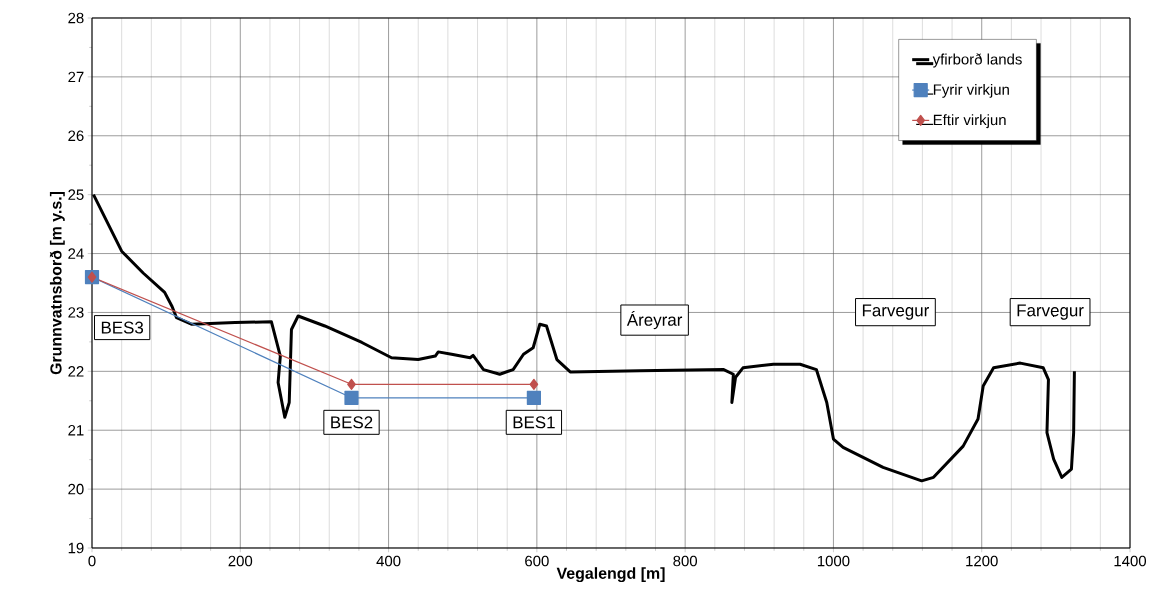 The width and height of the screenshot is (1160, 615). What do you see at coordinates (122, 327) in the screenshot?
I see `annotation: BES3` at bounding box center [122, 327].